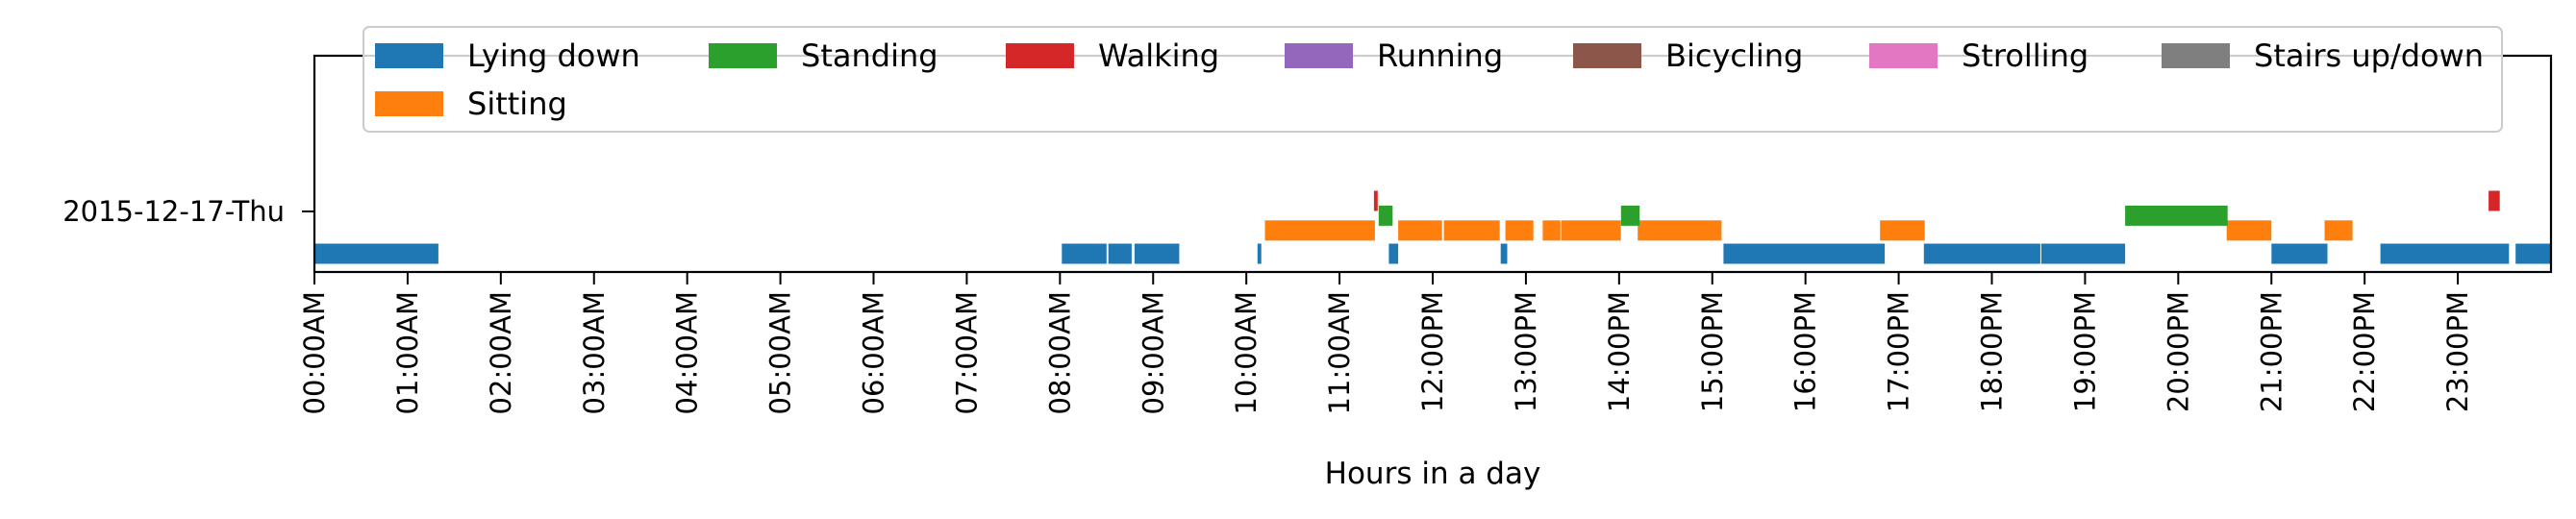 The width and height of the screenshot is (2576, 519). What do you see at coordinates (2369, 55) in the screenshot?
I see `legend-label: Stairs up/down` at bounding box center [2369, 55].